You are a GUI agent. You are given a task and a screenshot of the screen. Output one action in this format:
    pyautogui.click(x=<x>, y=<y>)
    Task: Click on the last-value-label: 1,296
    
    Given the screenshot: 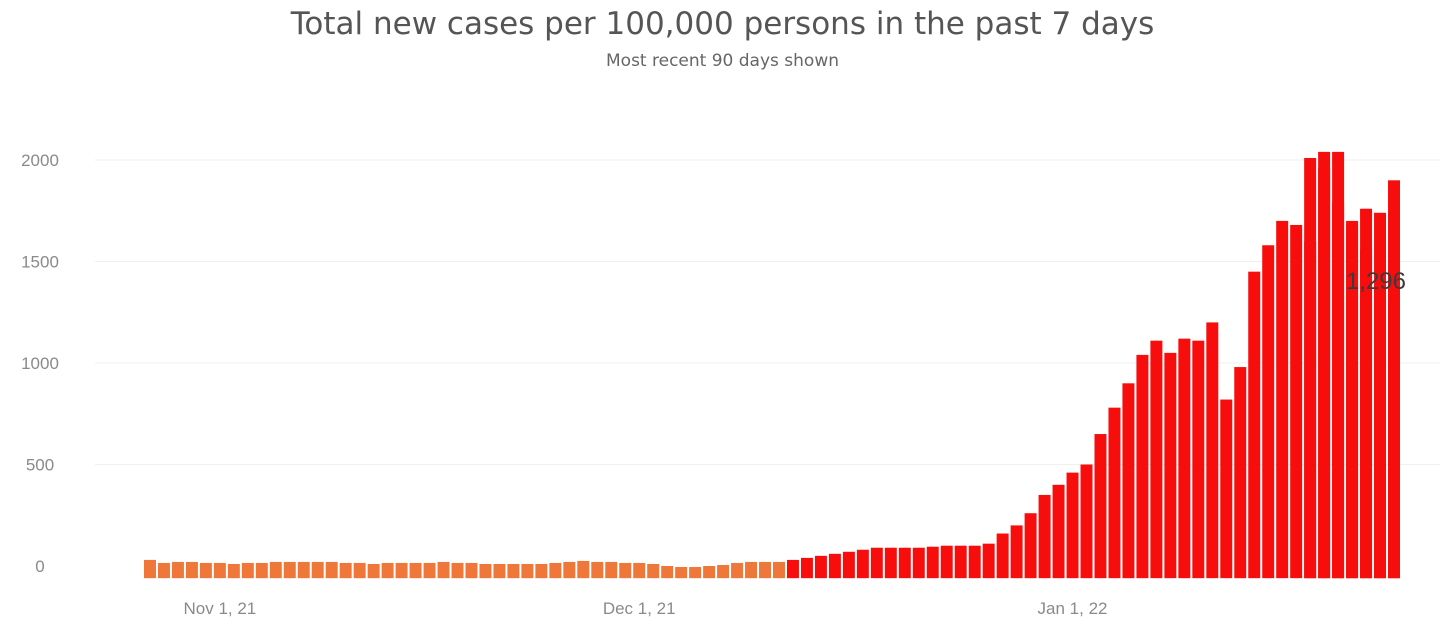 What is the action you would take?
    pyautogui.click(x=1376, y=281)
    